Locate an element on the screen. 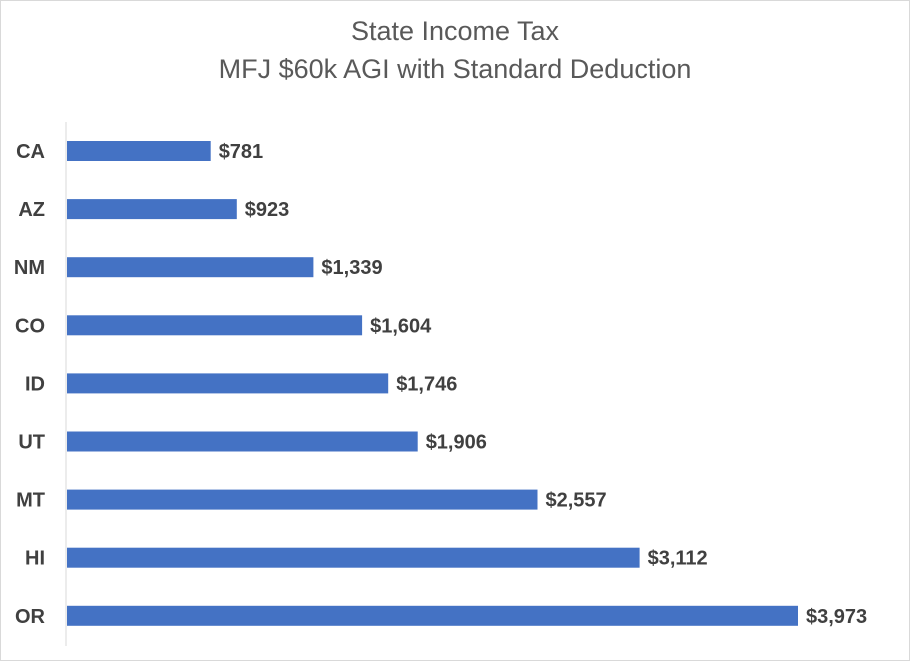 The height and width of the screenshot is (661, 910). category-label-mt: MT is located at coordinates (30, 501).